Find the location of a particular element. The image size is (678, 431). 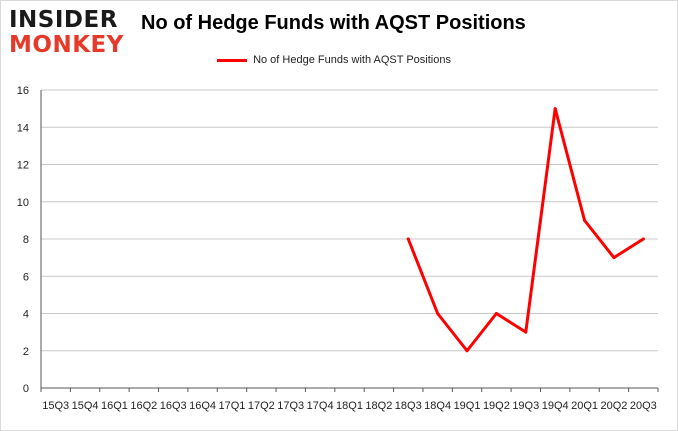

y-tick-label: 12 is located at coordinates (23, 166).